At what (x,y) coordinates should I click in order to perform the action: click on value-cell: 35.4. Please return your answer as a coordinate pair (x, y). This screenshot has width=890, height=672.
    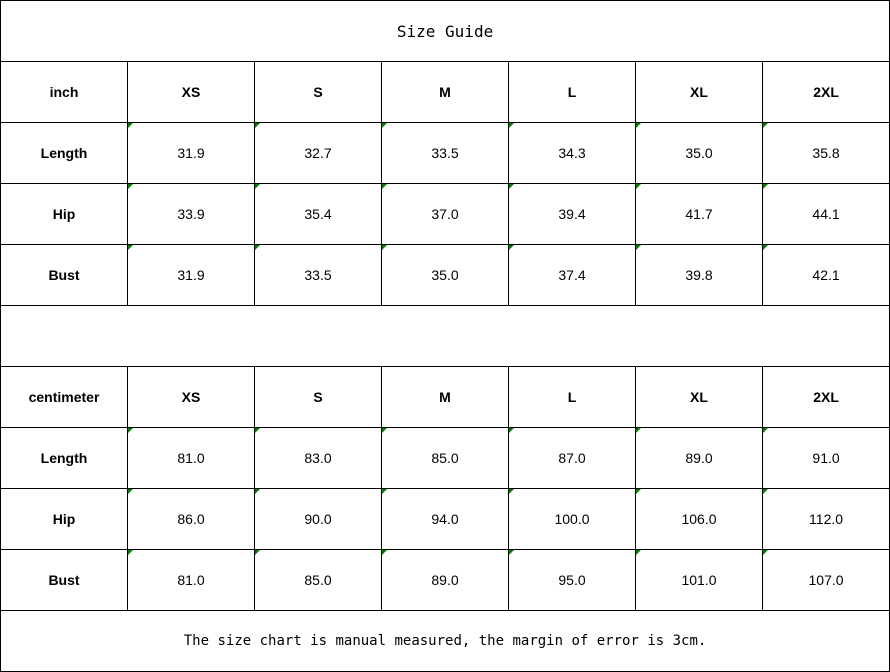
    Looking at the image, I should click on (318, 214).